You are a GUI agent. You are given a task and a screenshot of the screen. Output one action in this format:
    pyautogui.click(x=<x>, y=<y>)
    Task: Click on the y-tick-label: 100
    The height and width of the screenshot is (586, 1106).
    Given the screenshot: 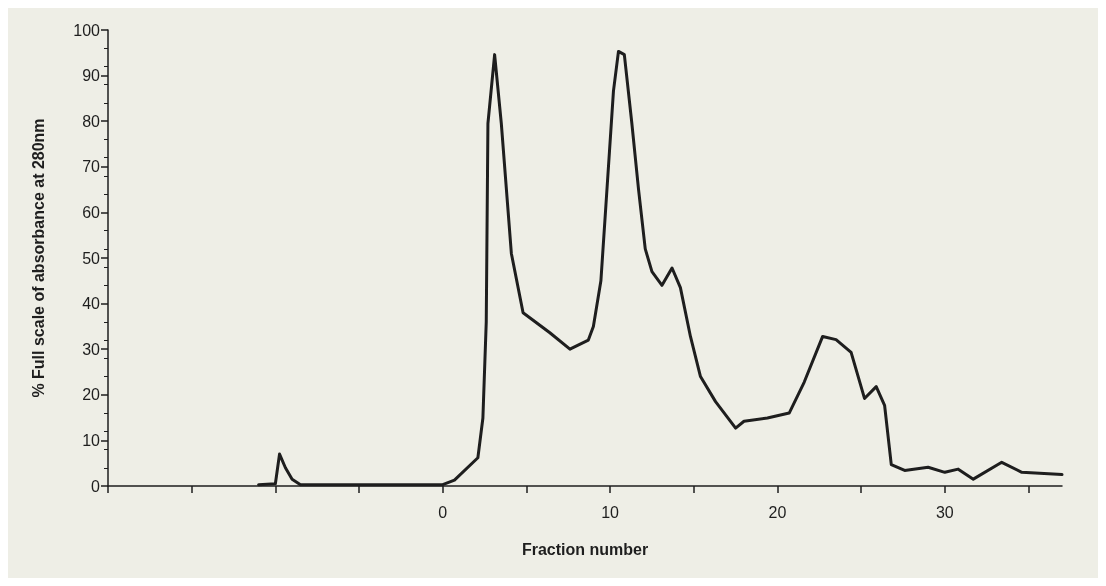 What is the action you would take?
    pyautogui.click(x=87, y=30)
    